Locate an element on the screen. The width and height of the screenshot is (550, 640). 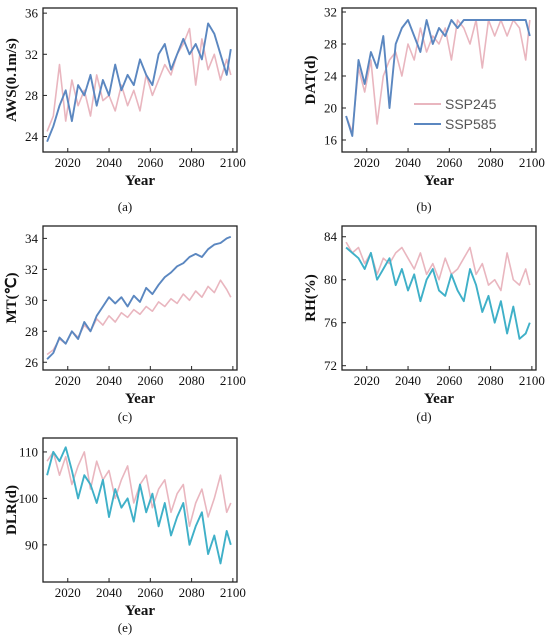
y-tick-label: 36 is located at coordinates (32, 13).